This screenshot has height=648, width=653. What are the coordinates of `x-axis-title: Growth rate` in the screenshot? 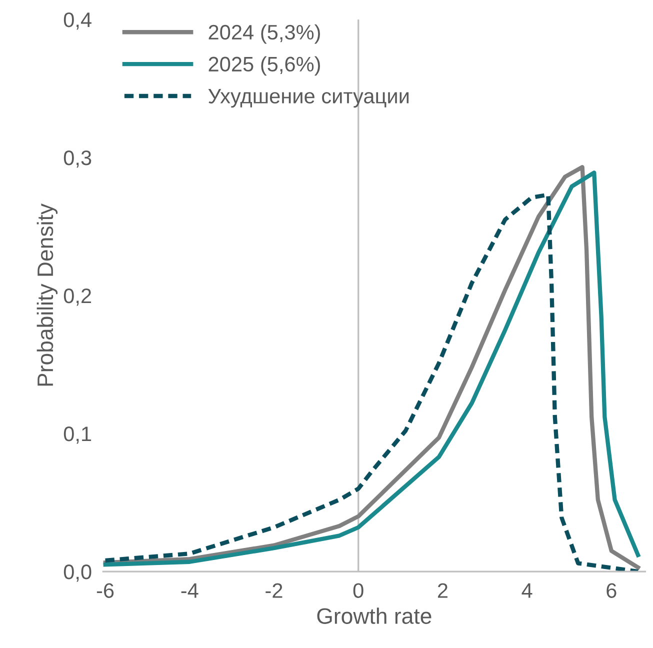 It's located at (374, 616).